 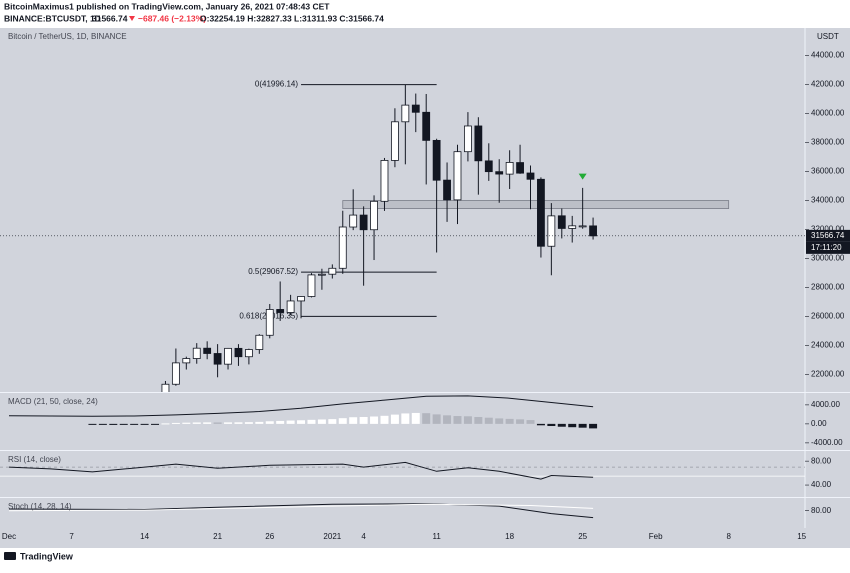 I want to click on last-price: 31566.74, so click(x=110, y=18).